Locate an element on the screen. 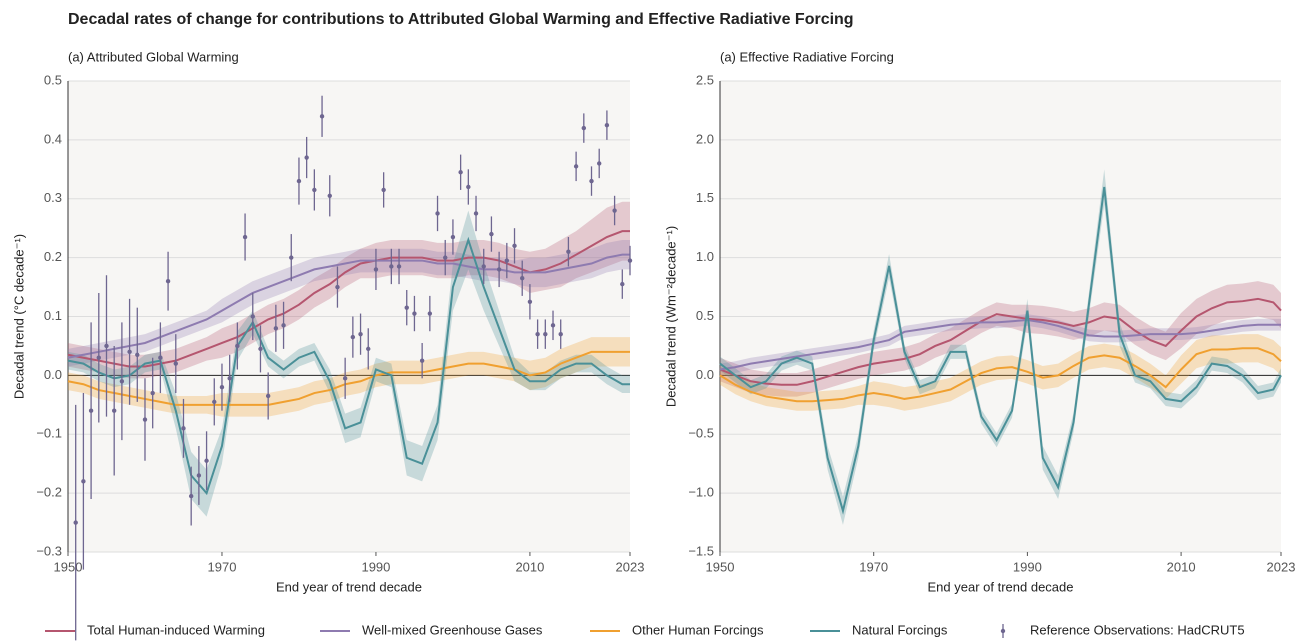 The width and height of the screenshot is (1309, 642). y-tick-label: −1.5 is located at coordinates (701, 550).